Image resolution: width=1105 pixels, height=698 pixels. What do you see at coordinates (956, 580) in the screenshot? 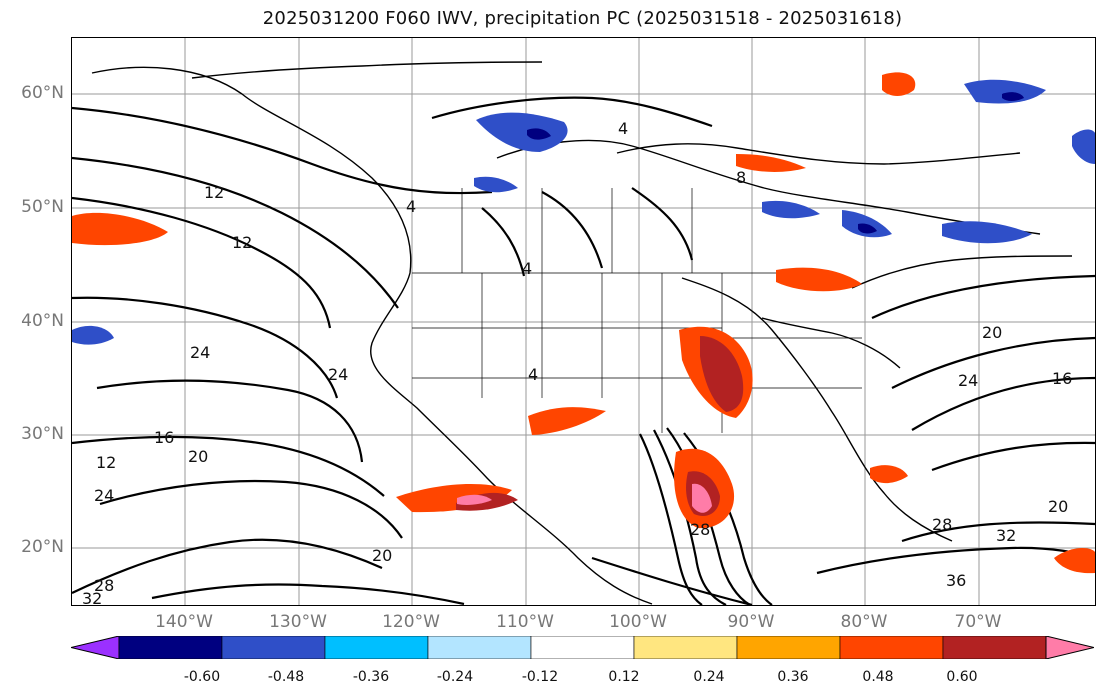
I see `contour-value-label: 36` at bounding box center [956, 580].